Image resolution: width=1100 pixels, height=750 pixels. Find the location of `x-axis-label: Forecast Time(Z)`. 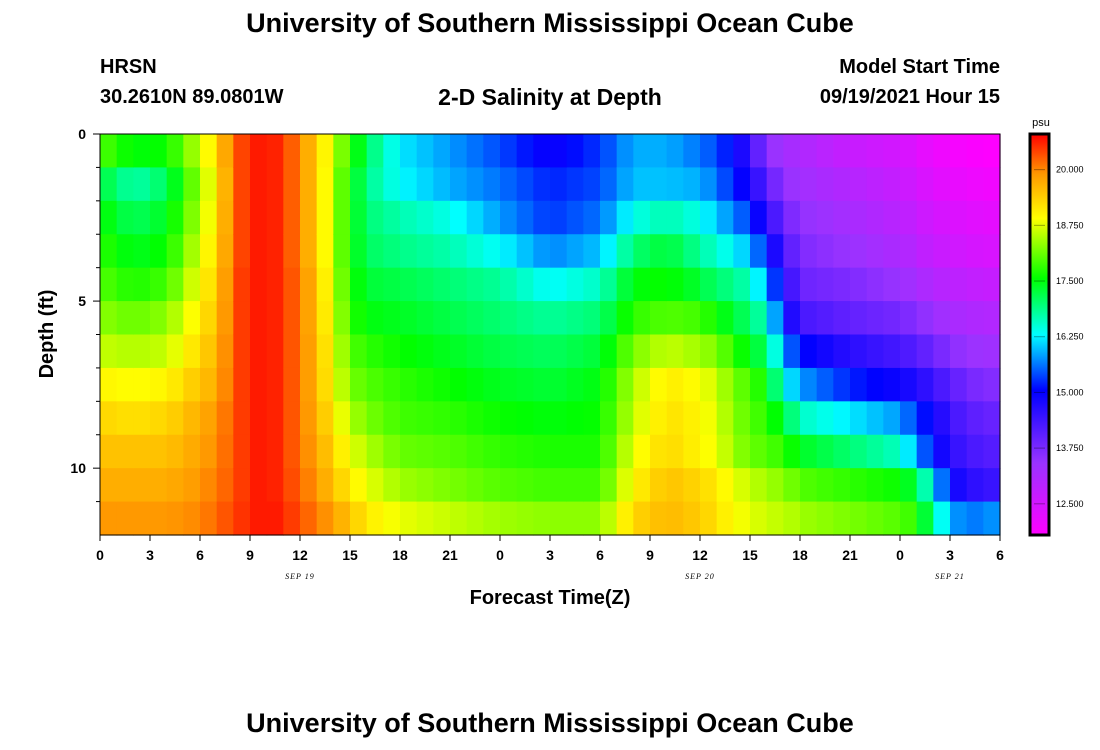

x-axis-label: Forecast Time(Z) is located at coordinates (550, 598).